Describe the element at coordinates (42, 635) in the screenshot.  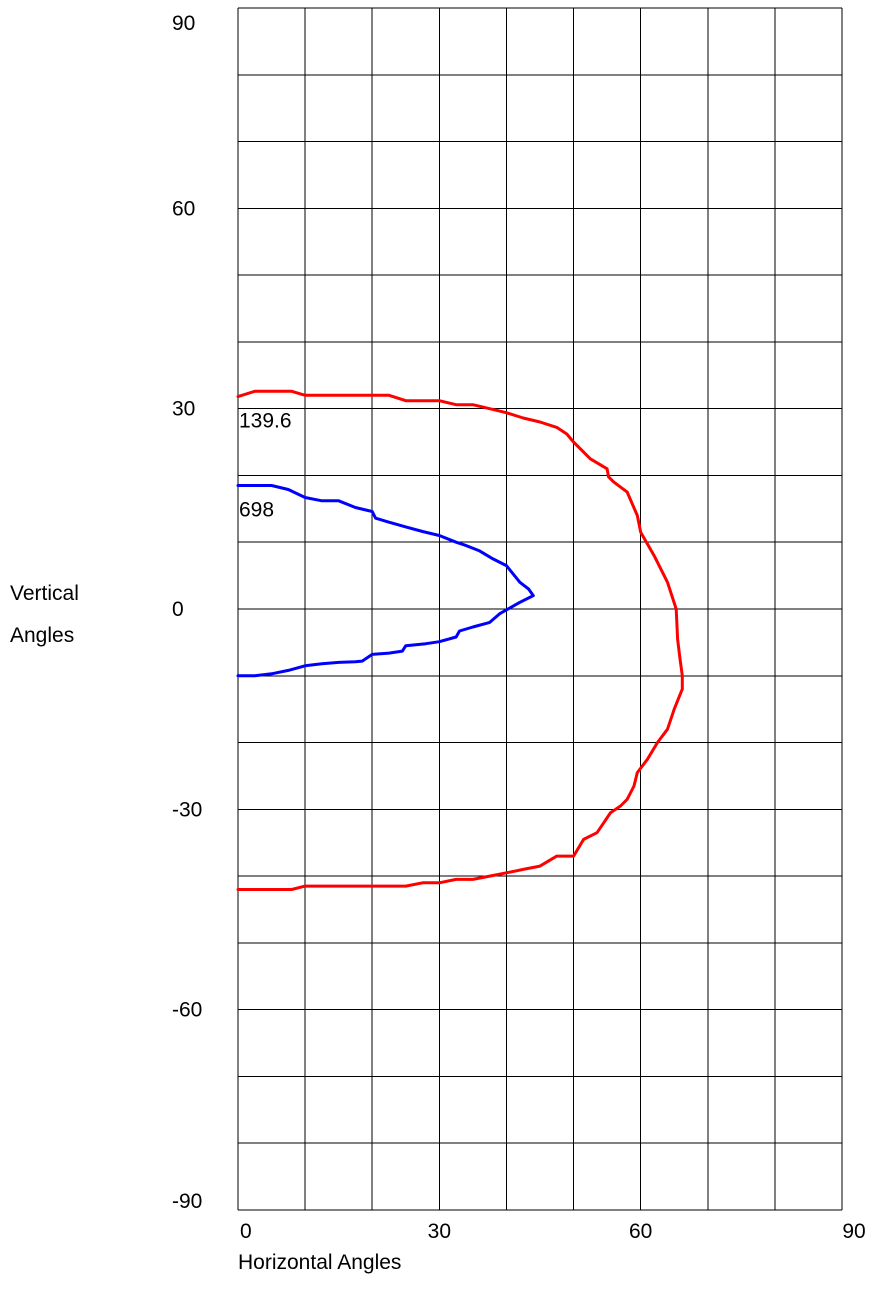
I see `y-axis-label-line2: Angles` at that location.